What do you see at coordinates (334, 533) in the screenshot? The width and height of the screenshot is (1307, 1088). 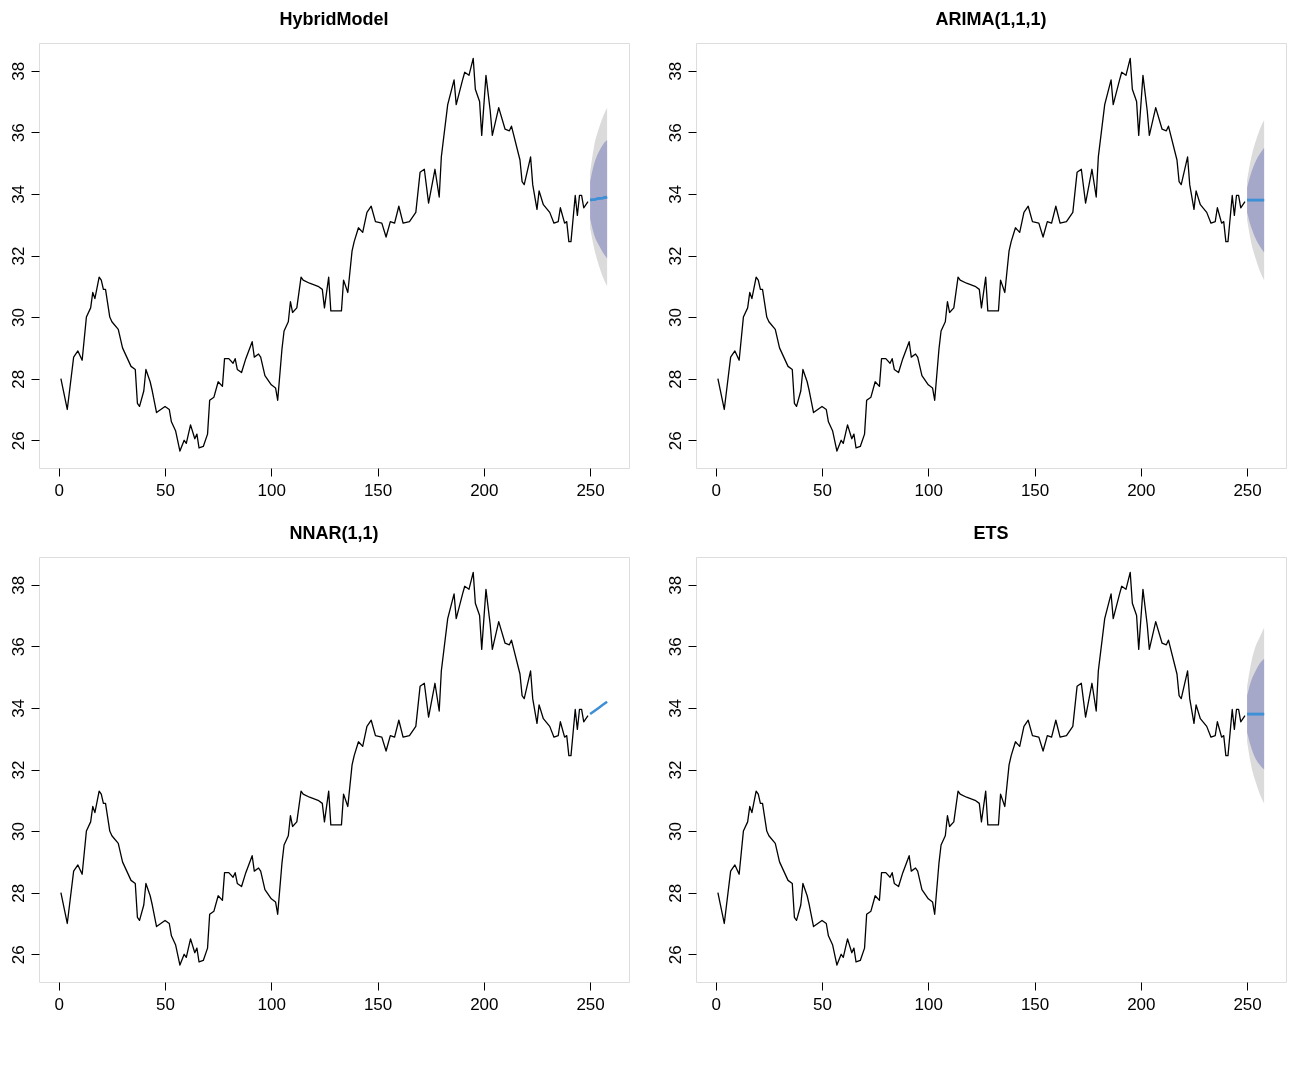 I see `chart-title: NNAR(1,1)` at bounding box center [334, 533].